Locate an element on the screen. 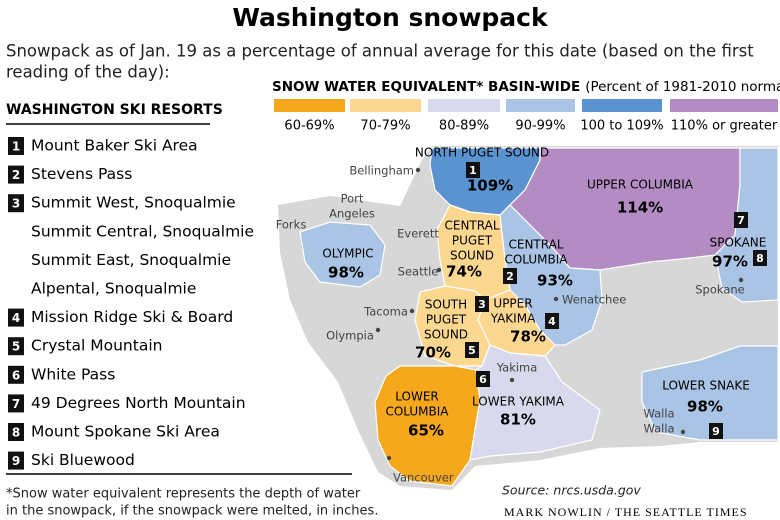 This screenshot has height=520, width=780. resort-marker-number: 4 is located at coordinates (552, 321).